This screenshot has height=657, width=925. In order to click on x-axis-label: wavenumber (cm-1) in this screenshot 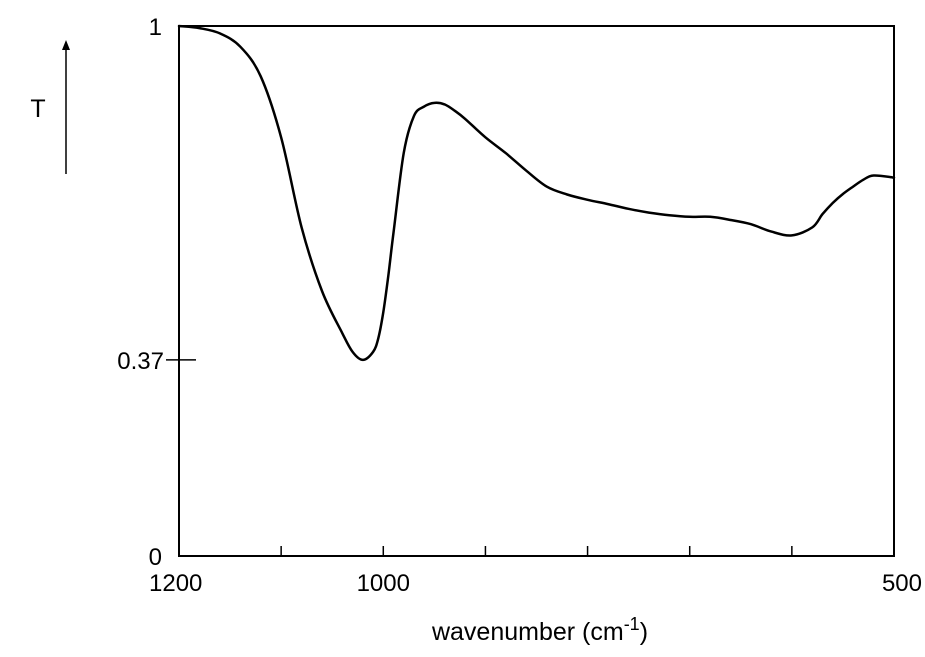, I will do `click(539, 630)`.